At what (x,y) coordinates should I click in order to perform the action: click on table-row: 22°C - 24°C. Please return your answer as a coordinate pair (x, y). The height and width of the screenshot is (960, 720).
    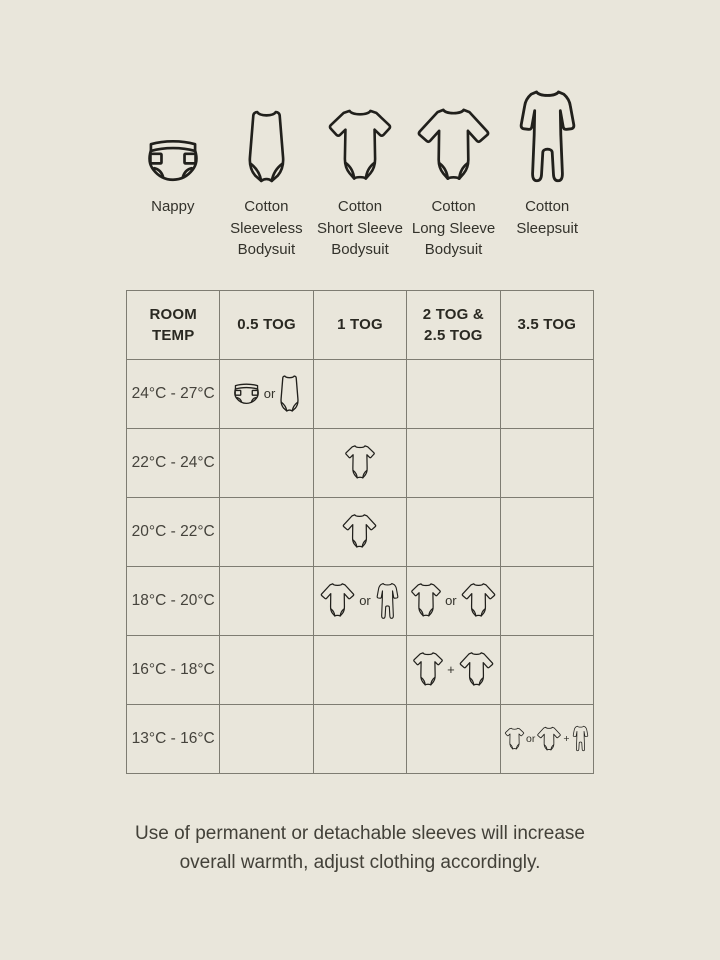
    Looking at the image, I should click on (360, 462).